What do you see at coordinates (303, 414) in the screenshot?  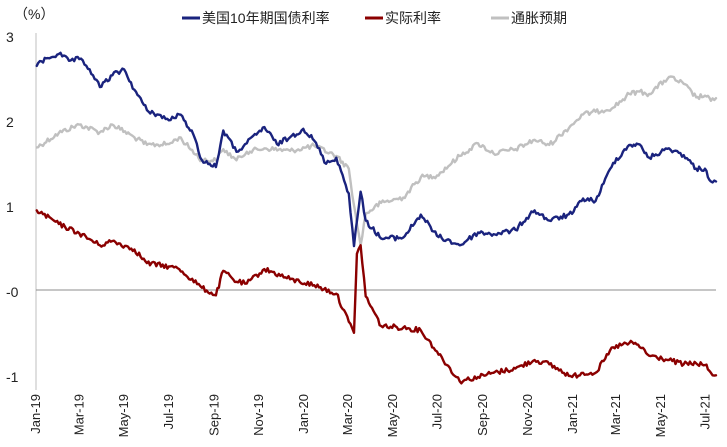 I see `x-tick-label: Jan-20` at bounding box center [303, 414].